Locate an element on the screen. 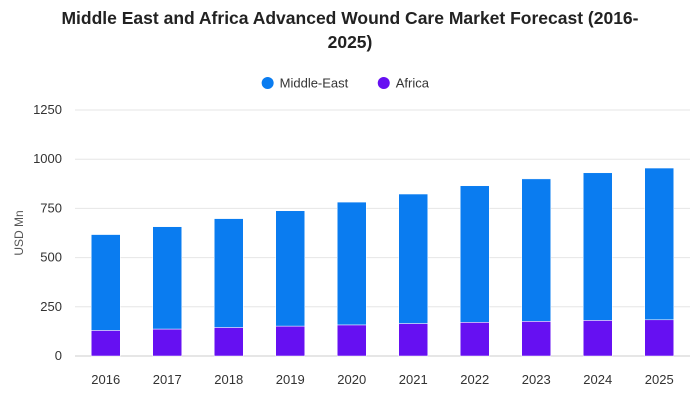  y-tick-label-250: 250 is located at coordinates (51, 306).